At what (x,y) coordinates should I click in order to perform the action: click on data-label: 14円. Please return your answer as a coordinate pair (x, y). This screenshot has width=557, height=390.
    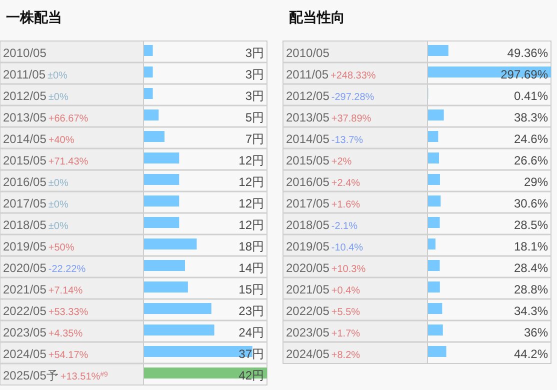
    Looking at the image, I should click on (251, 268).